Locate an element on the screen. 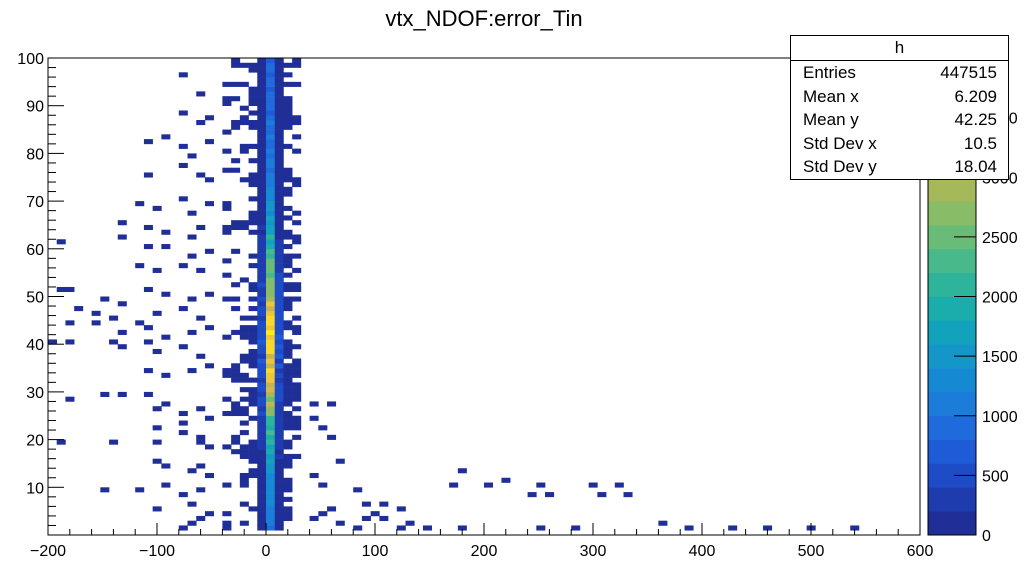 The height and width of the screenshot is (578, 1029). y-tick-label: 100 is located at coordinates (30, 59).